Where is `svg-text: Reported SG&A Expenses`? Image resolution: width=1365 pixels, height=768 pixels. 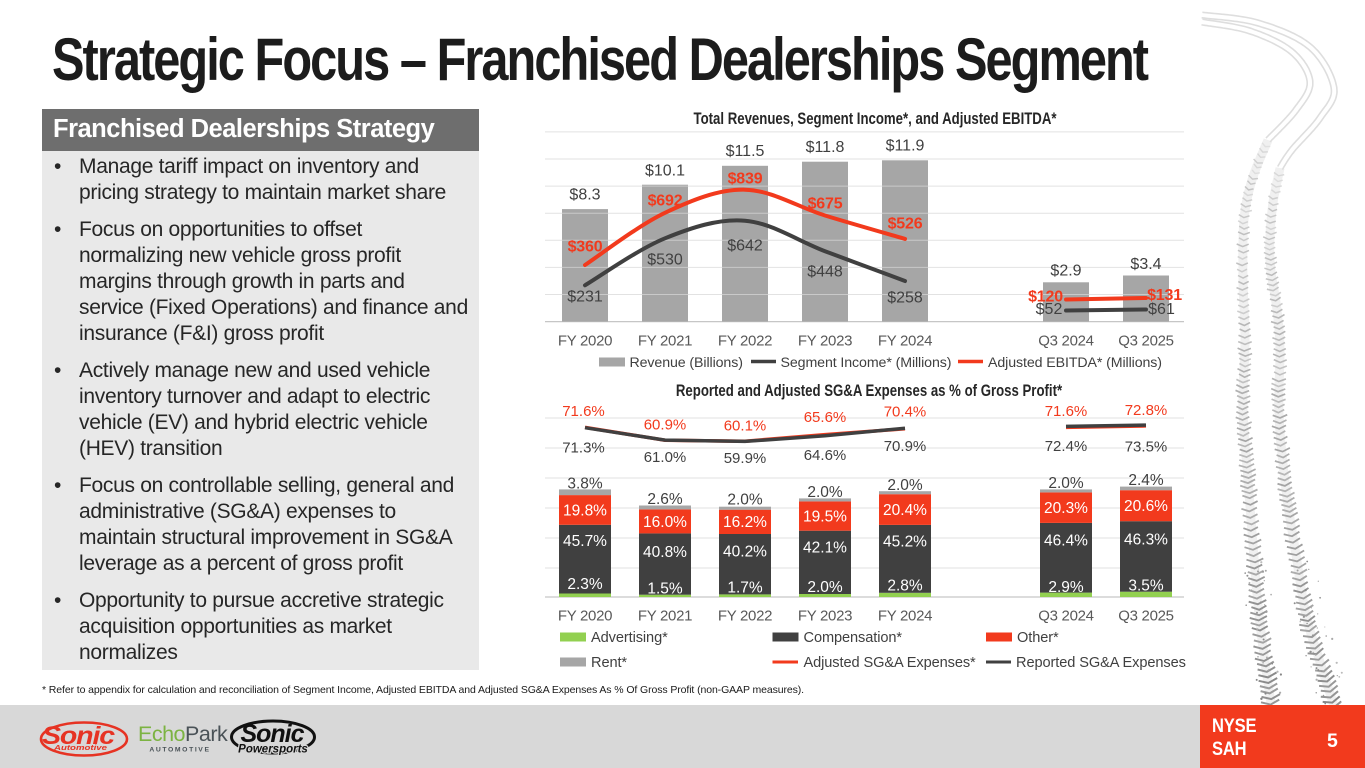
svg-text: Reported SG&A Expenses is located at coordinates (1101, 663).